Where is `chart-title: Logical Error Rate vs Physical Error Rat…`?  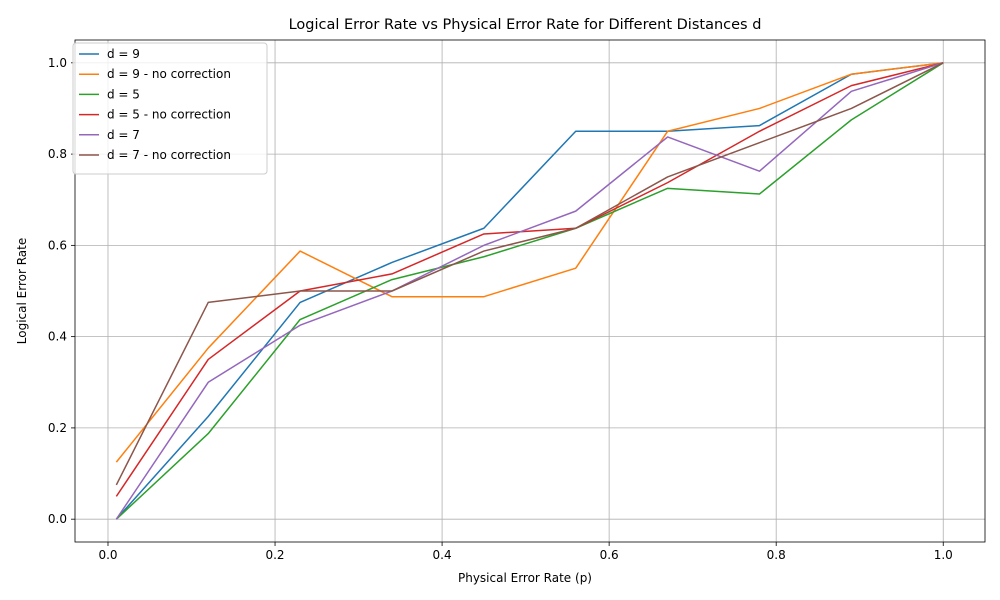
chart-title: Logical Error Rate vs Physical Error Rat… is located at coordinates (525, 25).